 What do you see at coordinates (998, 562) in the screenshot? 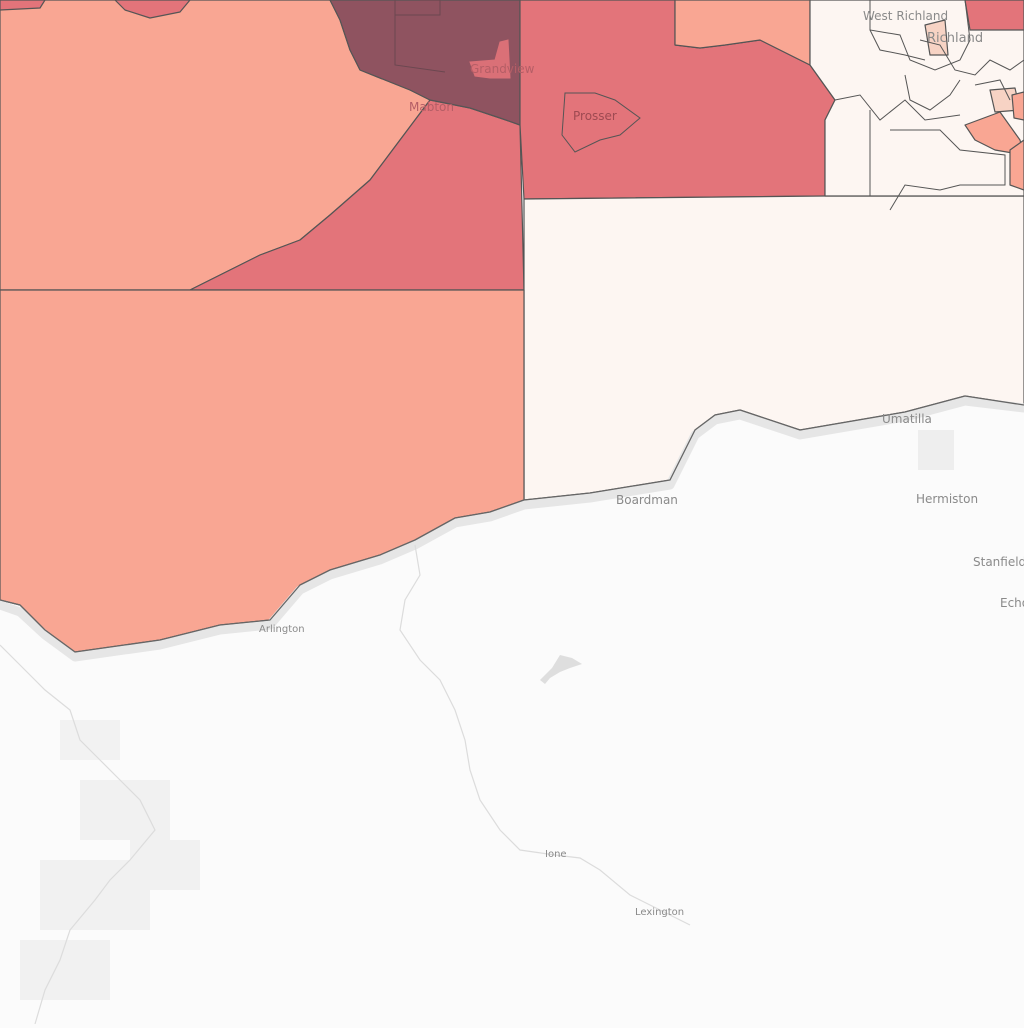
I see `label-stanfield: Stanfield` at bounding box center [998, 562].